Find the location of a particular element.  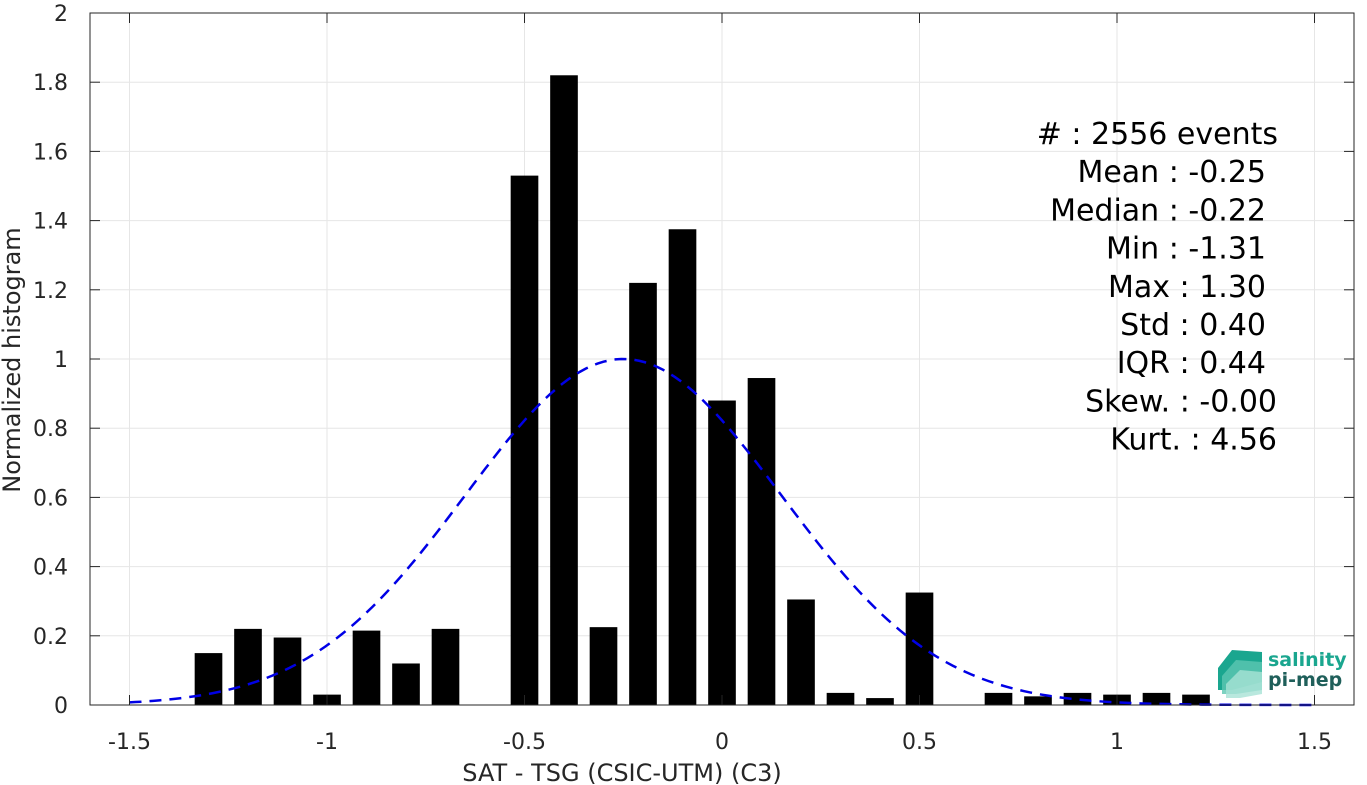

y-tick-label: 2 is located at coordinates (61, 14).